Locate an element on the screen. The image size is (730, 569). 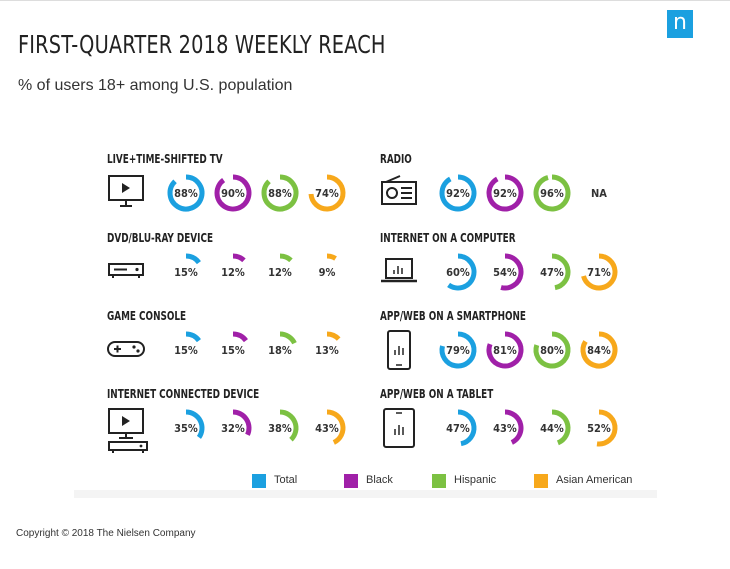
gauge-dvd-blu-ray-device-black: 12% is located at coordinates (233, 266).